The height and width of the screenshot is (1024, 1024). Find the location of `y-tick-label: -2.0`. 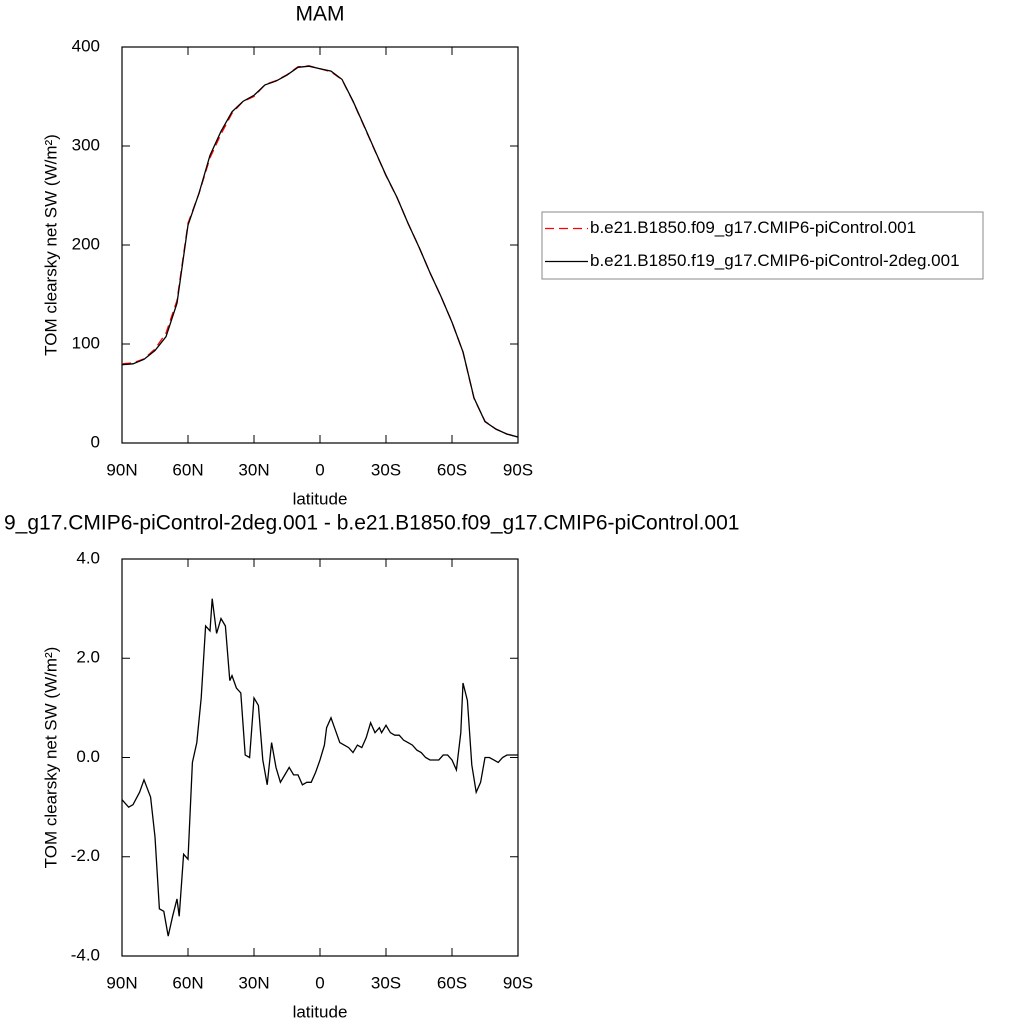

y-tick-label: -2.0 is located at coordinates (85, 855).